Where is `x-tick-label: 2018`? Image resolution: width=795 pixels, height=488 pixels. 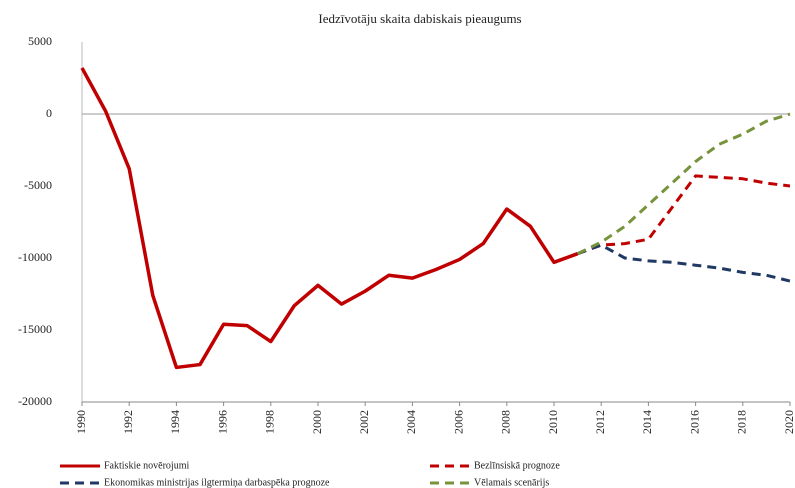
x-tick-label: 2018 is located at coordinates (742, 422).